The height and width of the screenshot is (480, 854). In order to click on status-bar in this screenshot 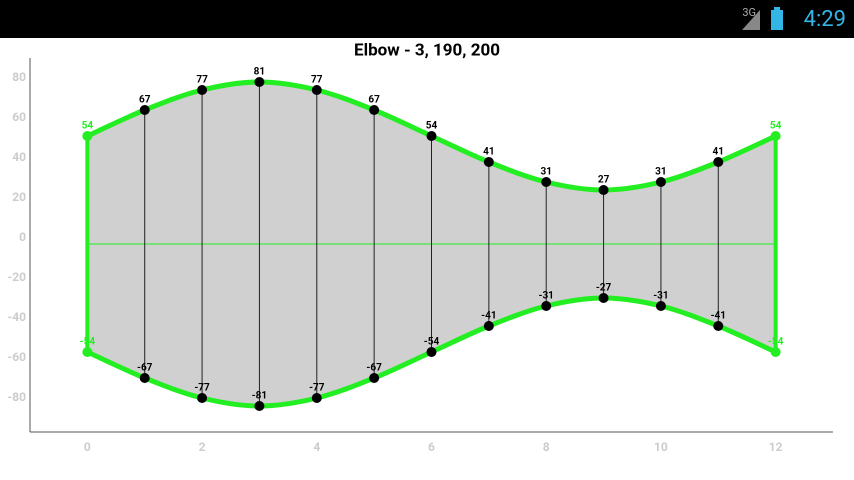, I will do `click(427, 19)`.